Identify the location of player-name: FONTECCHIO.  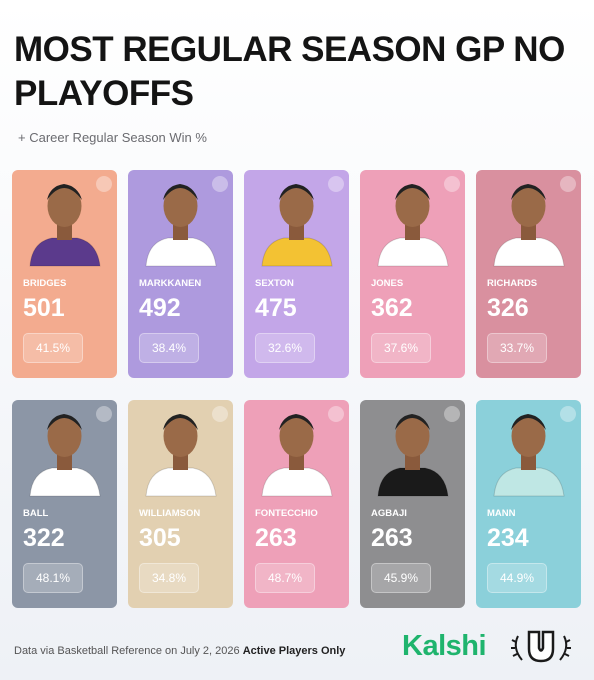
(286, 513).